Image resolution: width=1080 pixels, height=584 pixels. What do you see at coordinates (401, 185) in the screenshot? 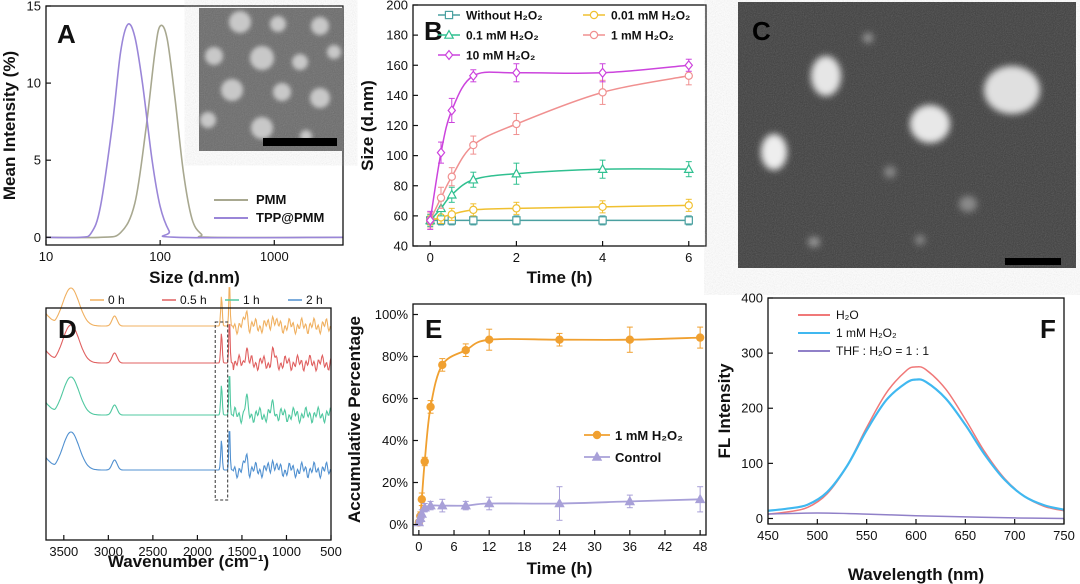
I see `y-tick-label: 80` at bounding box center [401, 185].